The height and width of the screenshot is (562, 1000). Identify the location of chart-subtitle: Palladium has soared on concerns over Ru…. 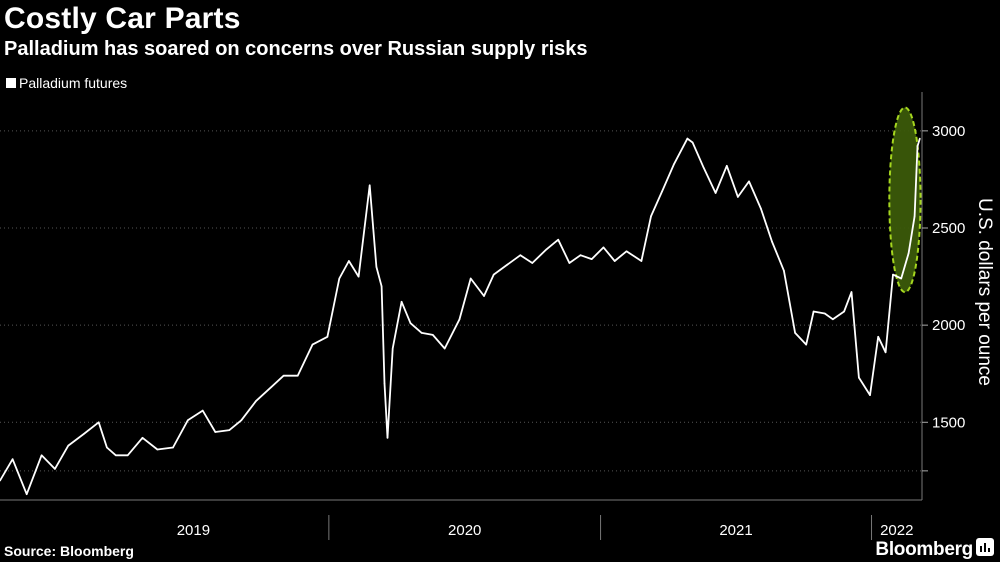
(296, 49).